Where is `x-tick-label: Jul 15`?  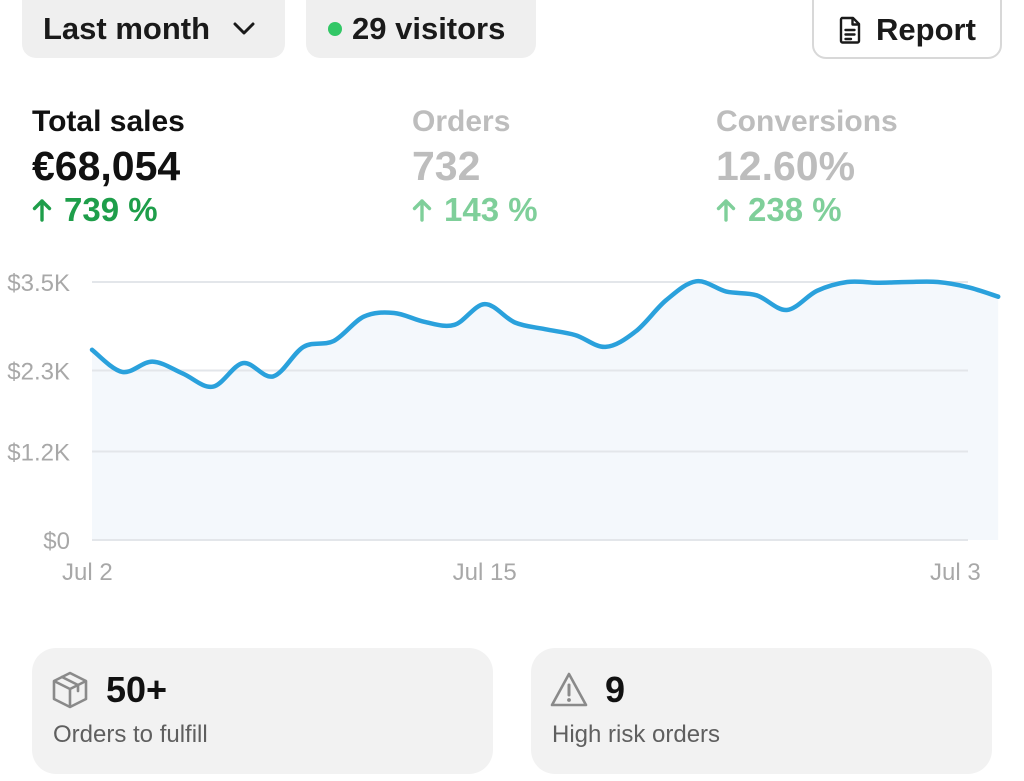
x-tick-label: Jul 15 is located at coordinates (485, 572).